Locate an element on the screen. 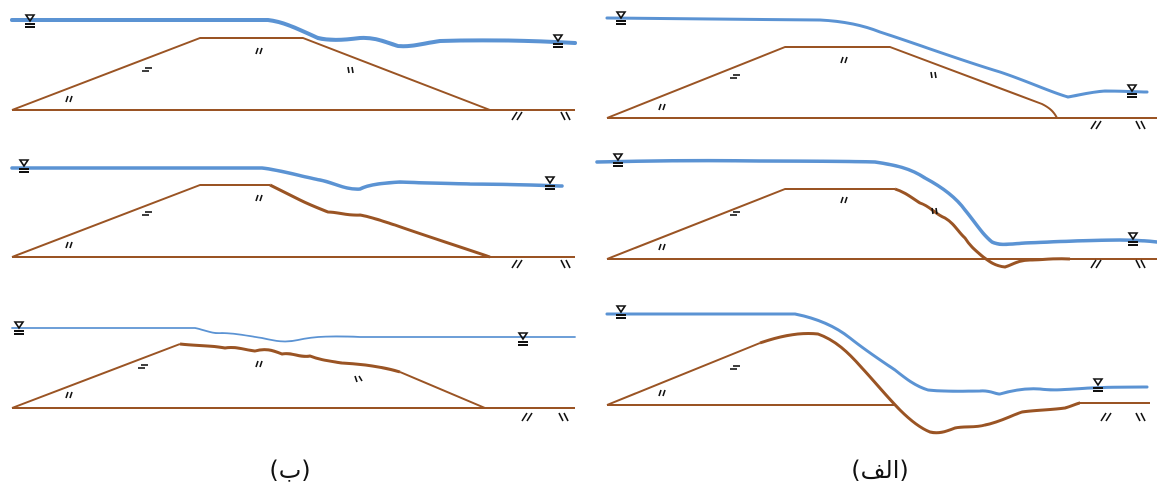 This screenshot has height=489, width=1157. eroded-crest is located at coordinates (290, 358).